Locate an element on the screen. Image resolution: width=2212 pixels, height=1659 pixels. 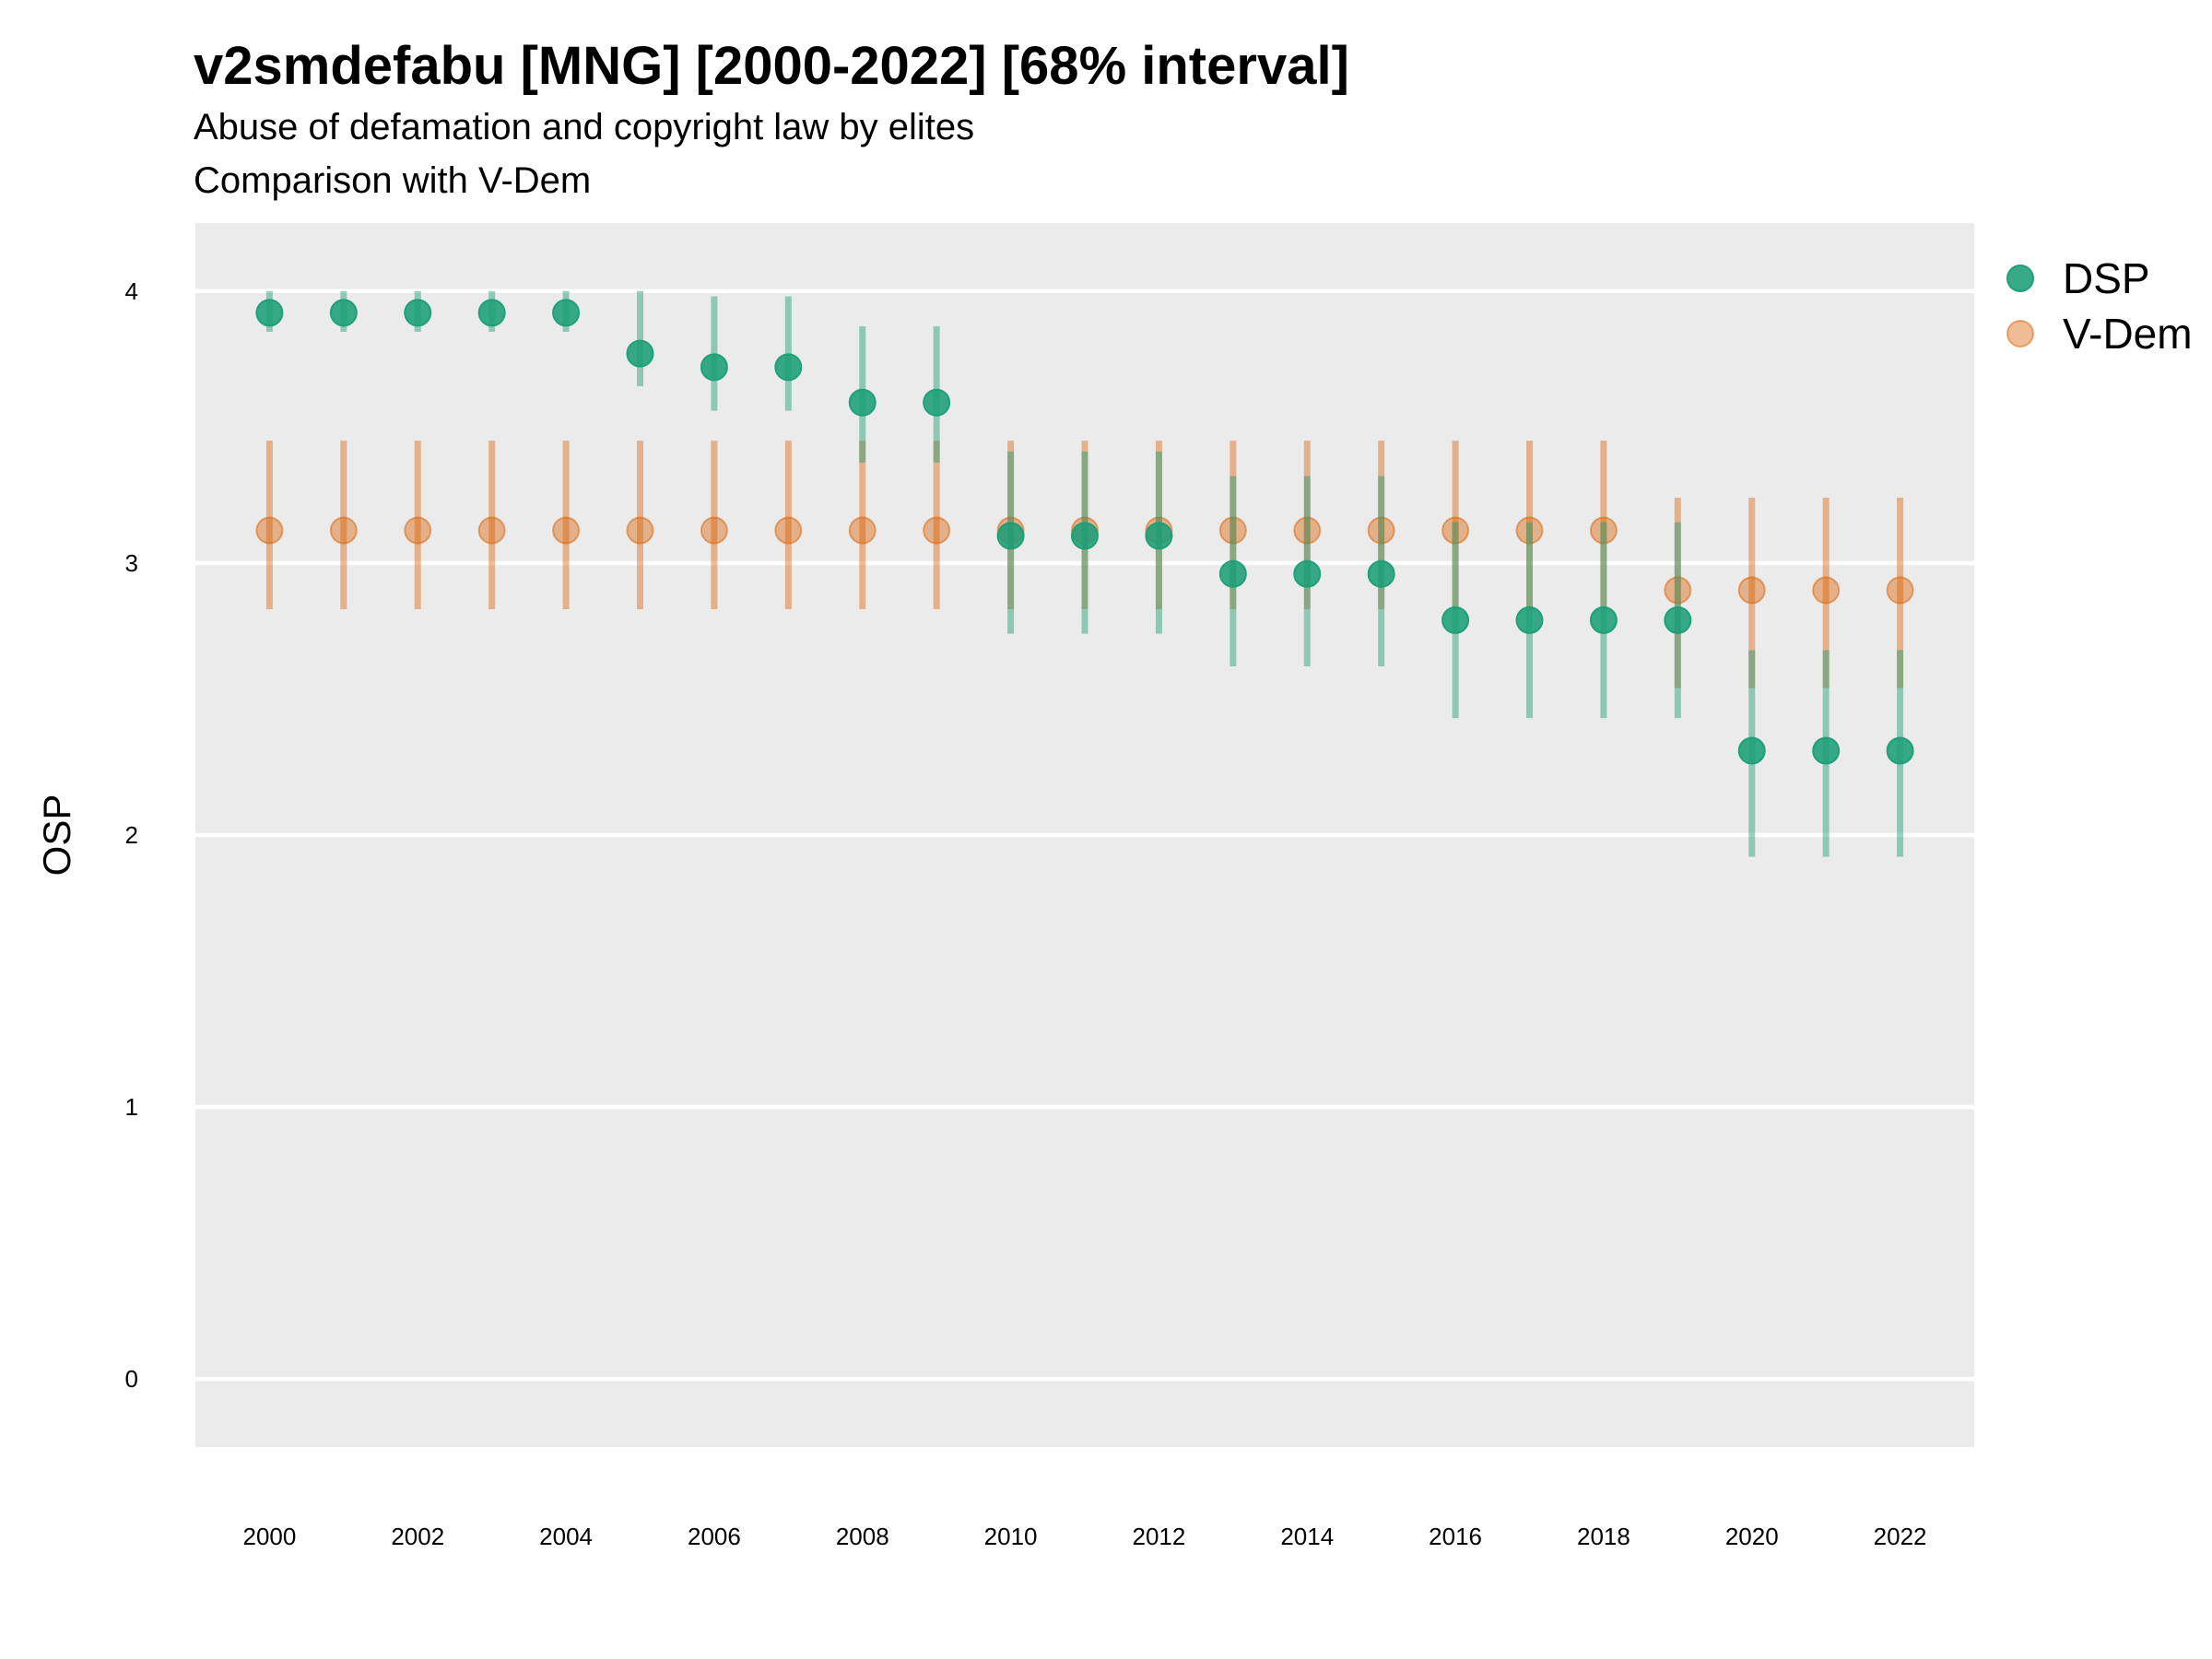
x-tick-label: 2012 is located at coordinates (1158, 1536).